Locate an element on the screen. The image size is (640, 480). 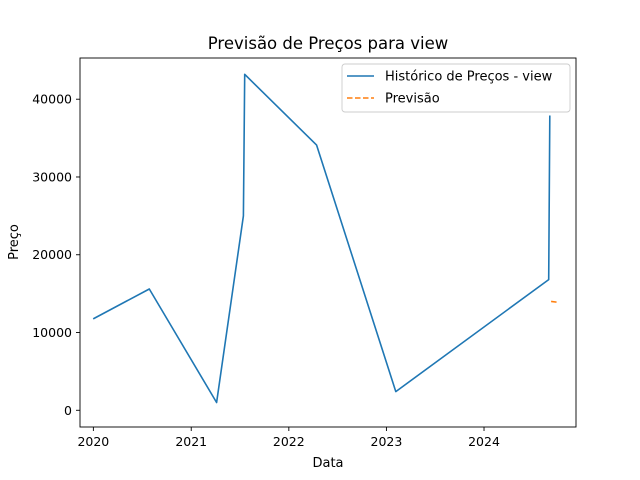
x-tick-label: 2023 is located at coordinates (387, 441).